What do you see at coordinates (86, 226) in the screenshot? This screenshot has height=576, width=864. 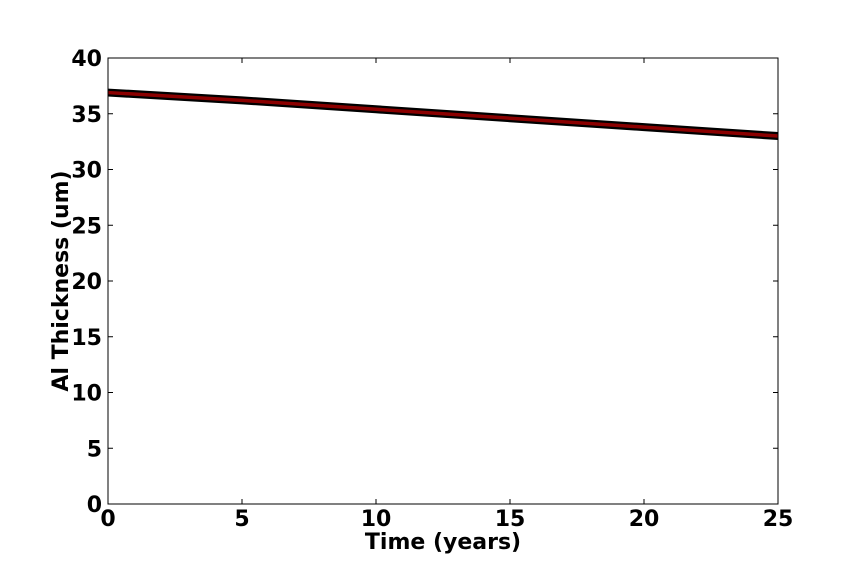 I see `y-tick-label: 25` at bounding box center [86, 226].